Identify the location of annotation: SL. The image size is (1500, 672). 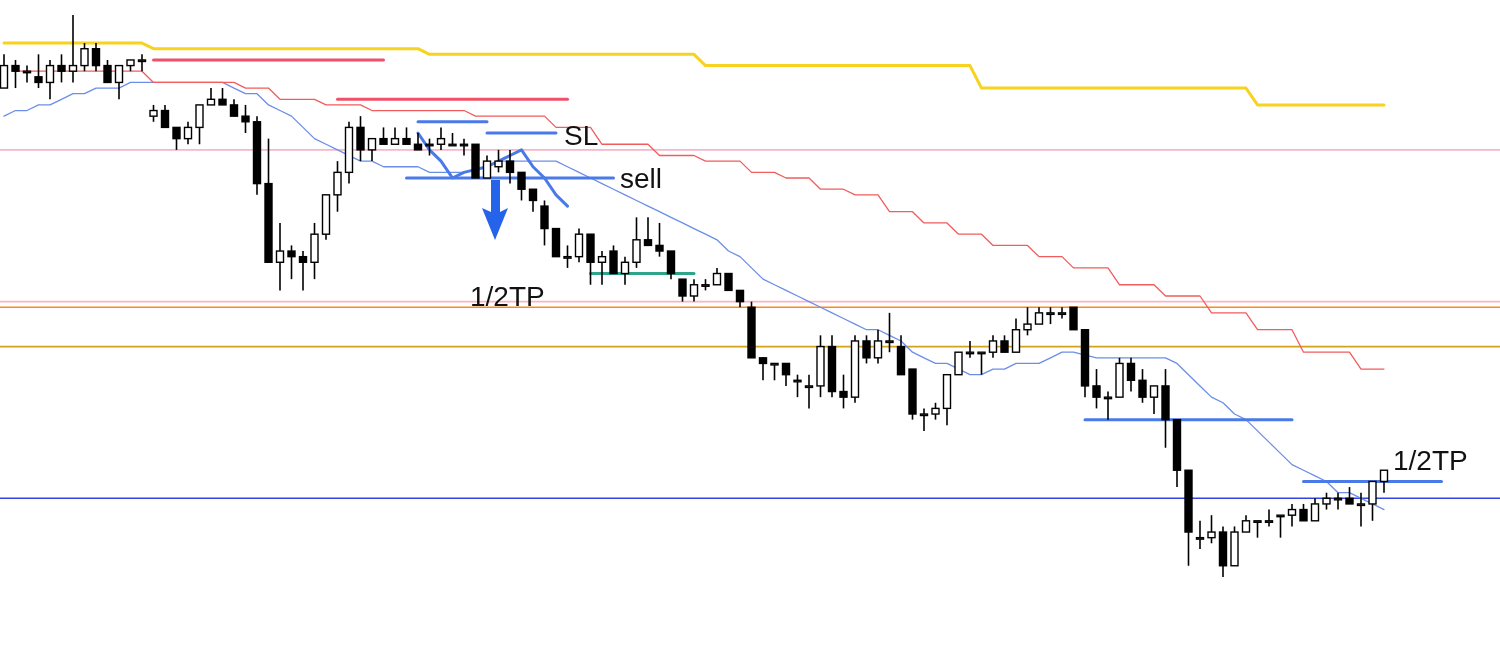
(581, 135).